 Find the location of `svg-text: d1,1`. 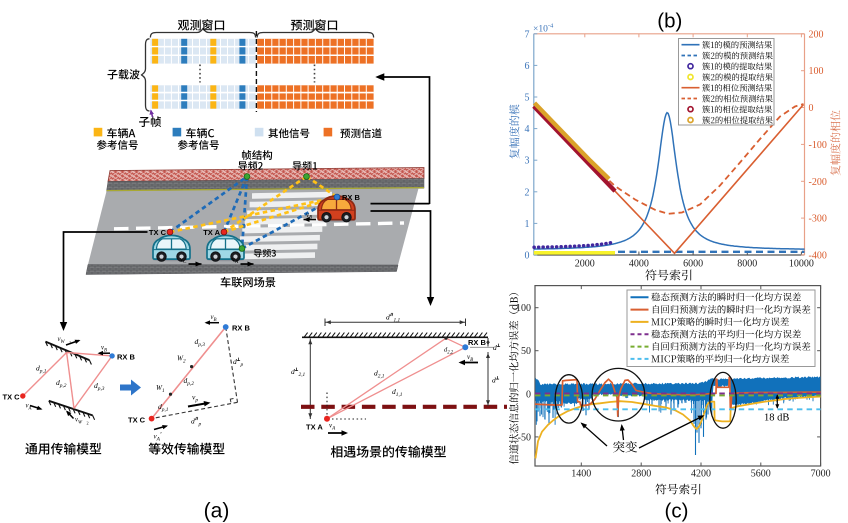

svg-text: d1,1 is located at coordinates (397, 392).